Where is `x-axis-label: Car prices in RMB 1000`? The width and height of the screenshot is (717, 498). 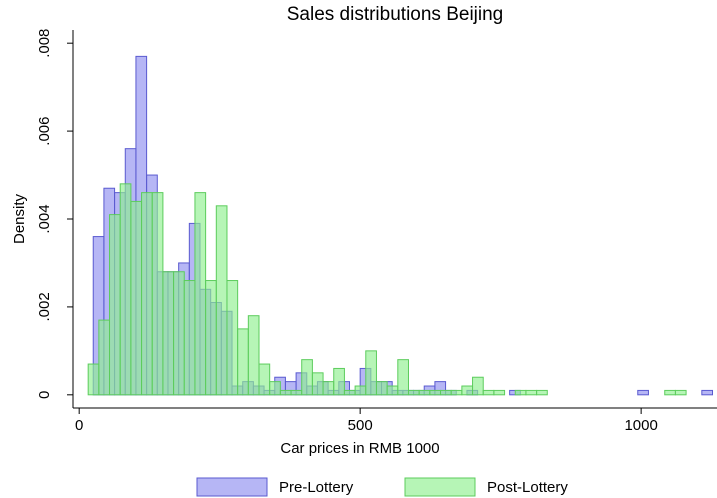
x-axis-label: Car prices in RMB 1000 is located at coordinates (359, 448).